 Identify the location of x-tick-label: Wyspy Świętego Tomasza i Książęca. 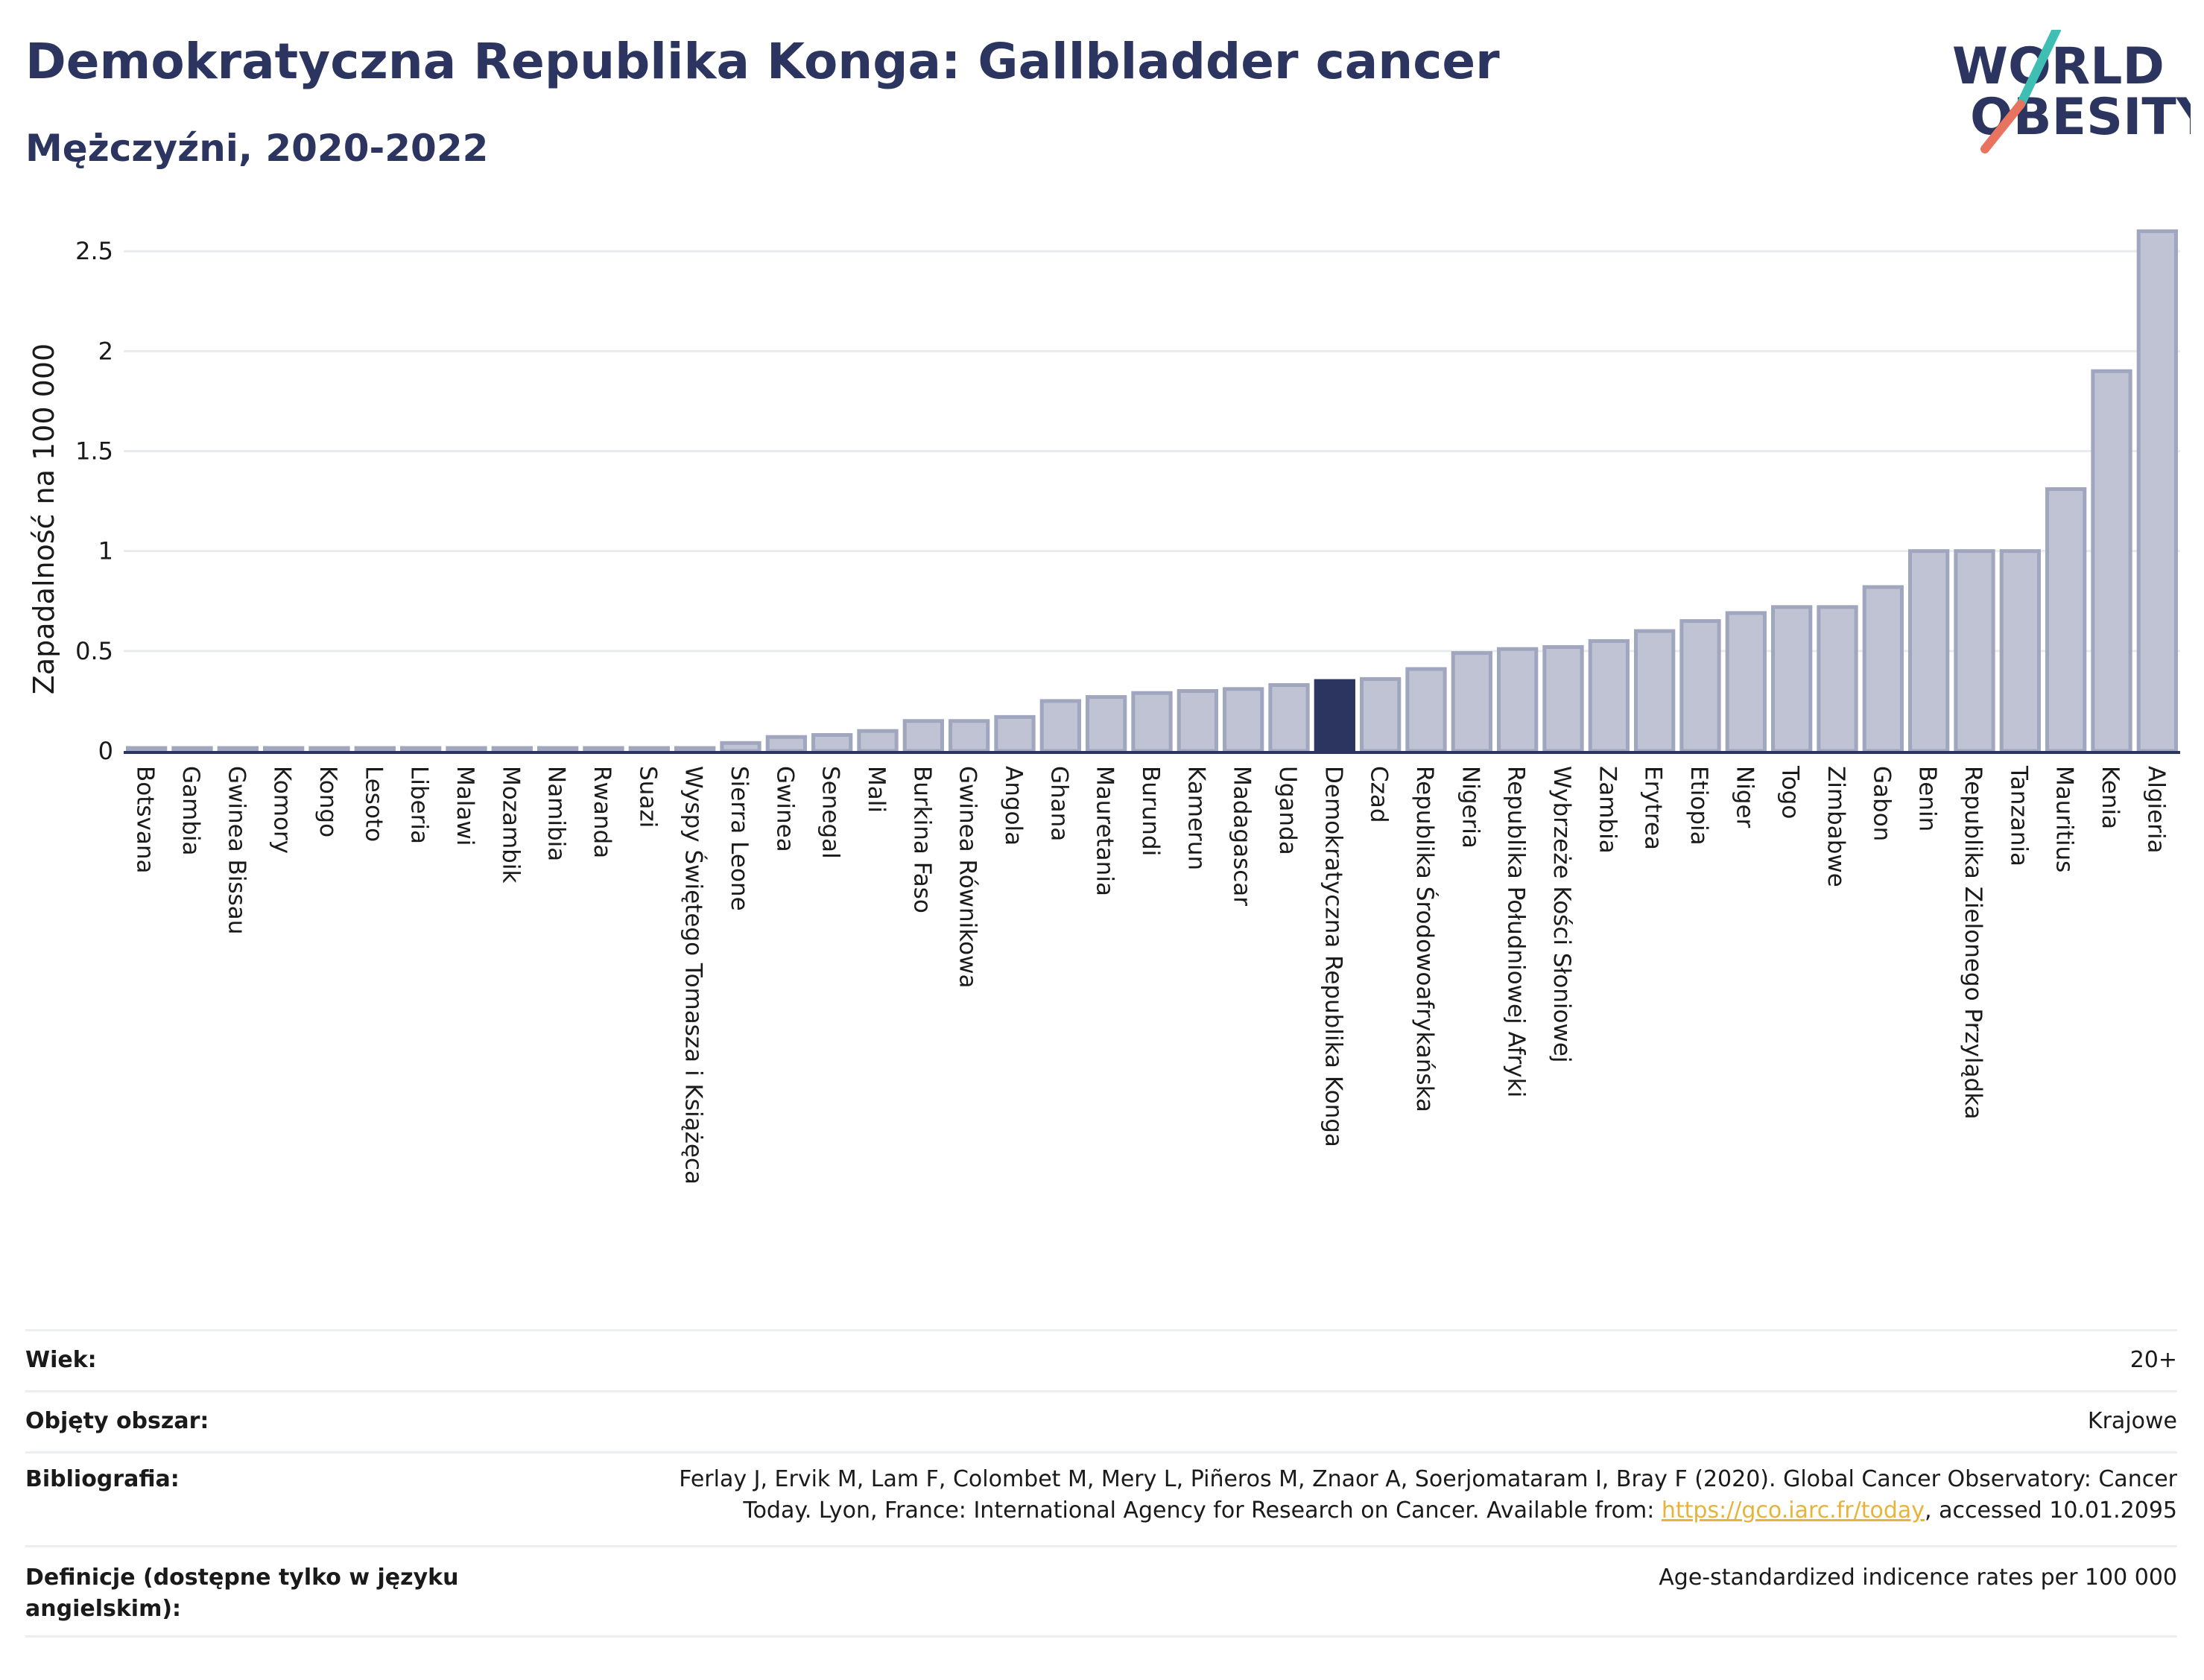
(694, 975).